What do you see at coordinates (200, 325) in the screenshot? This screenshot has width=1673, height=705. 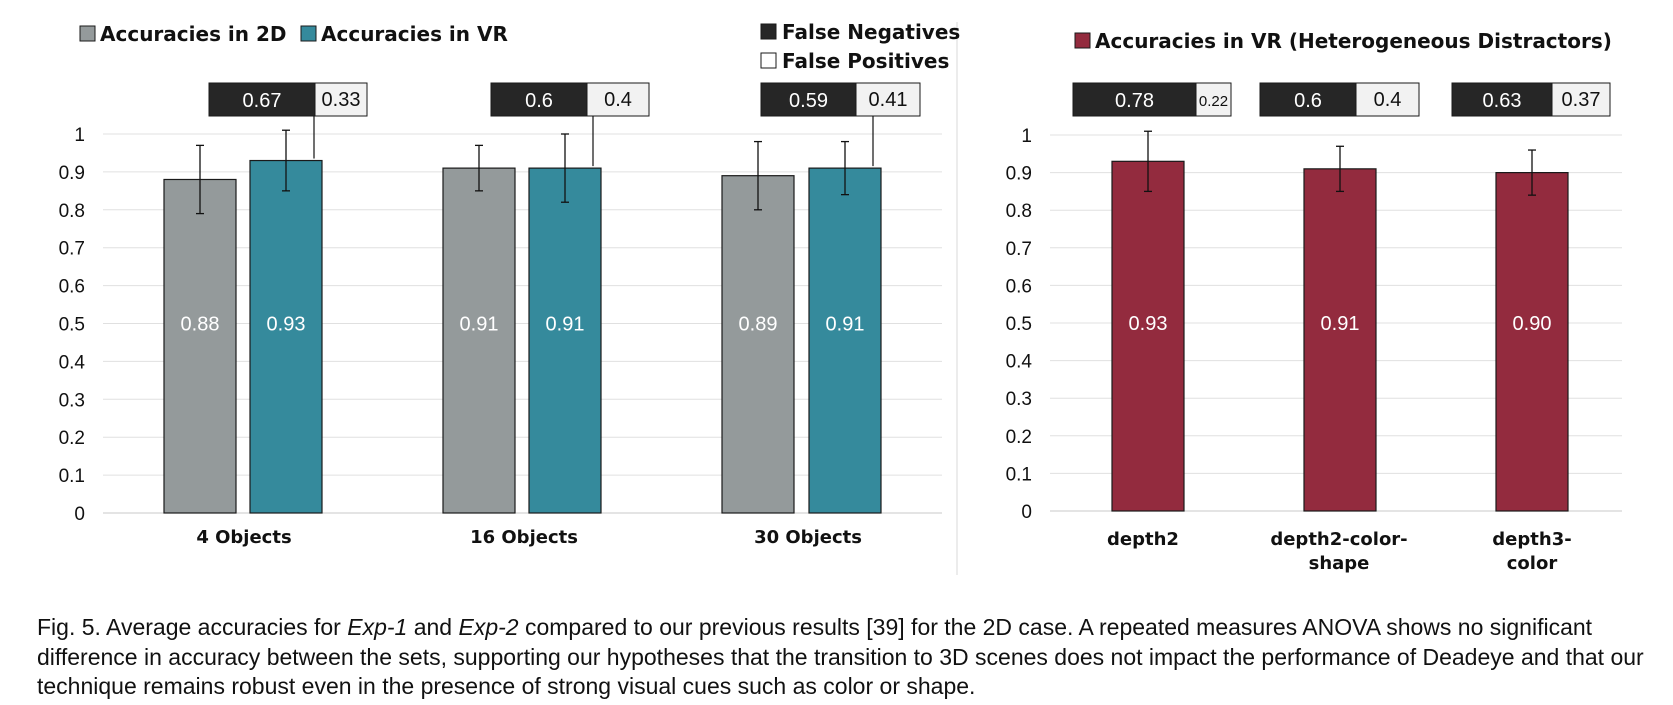 I see `bar-value-label: 0.88` at bounding box center [200, 325].